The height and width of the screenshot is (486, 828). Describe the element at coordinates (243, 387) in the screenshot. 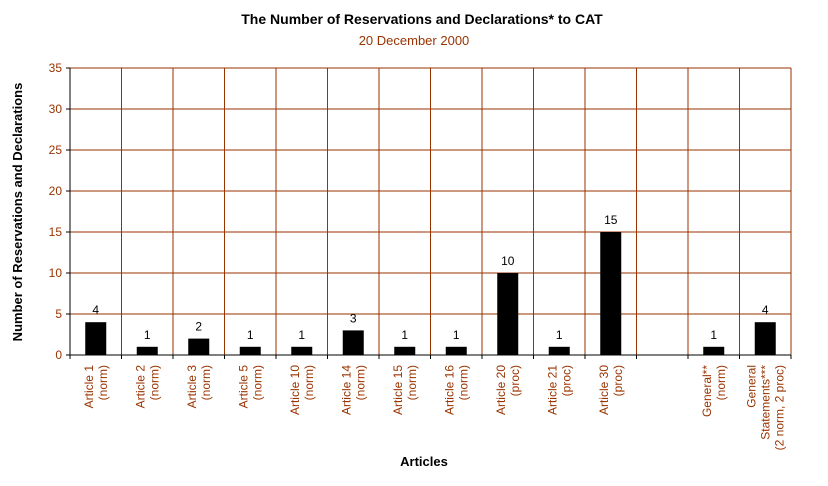

I see `x-tick-label: Article 5` at that location.